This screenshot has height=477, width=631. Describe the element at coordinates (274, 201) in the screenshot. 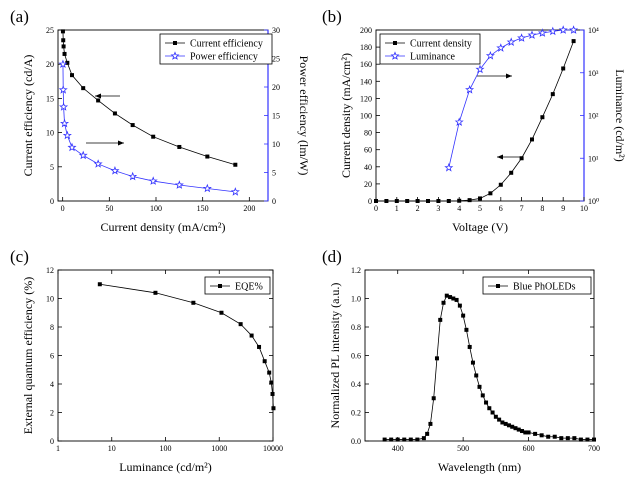

I see `y2-tick-label: 0` at that location.